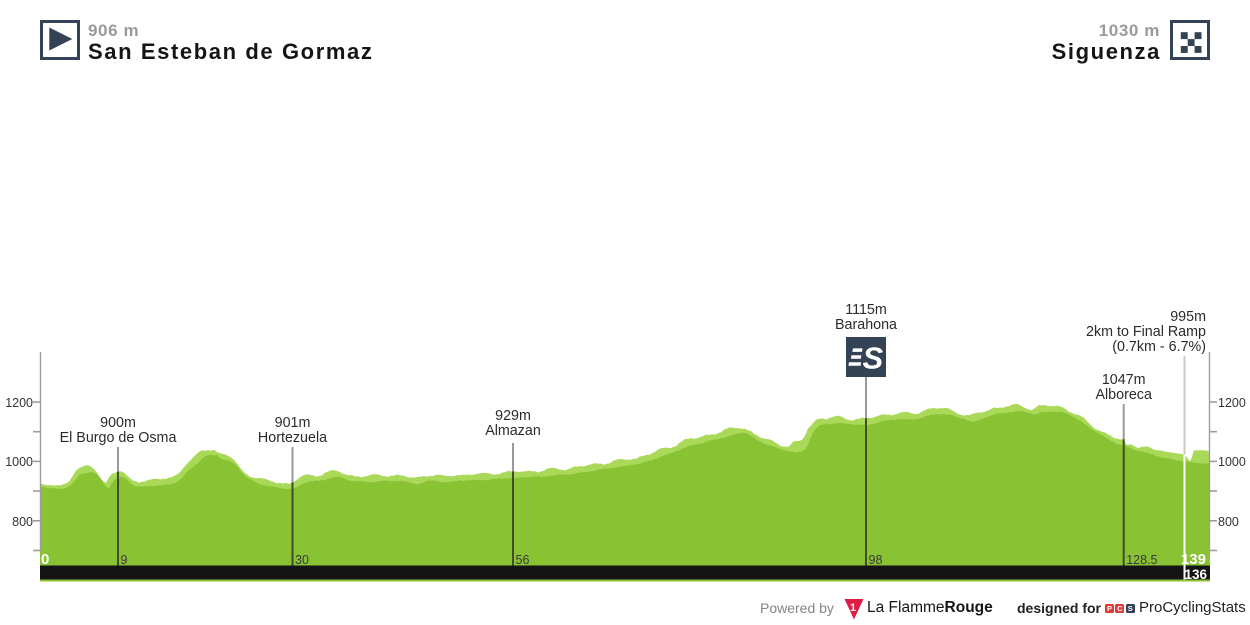 The width and height of the screenshot is (1250, 625). I want to click on svg-text: 1, so click(853, 608).